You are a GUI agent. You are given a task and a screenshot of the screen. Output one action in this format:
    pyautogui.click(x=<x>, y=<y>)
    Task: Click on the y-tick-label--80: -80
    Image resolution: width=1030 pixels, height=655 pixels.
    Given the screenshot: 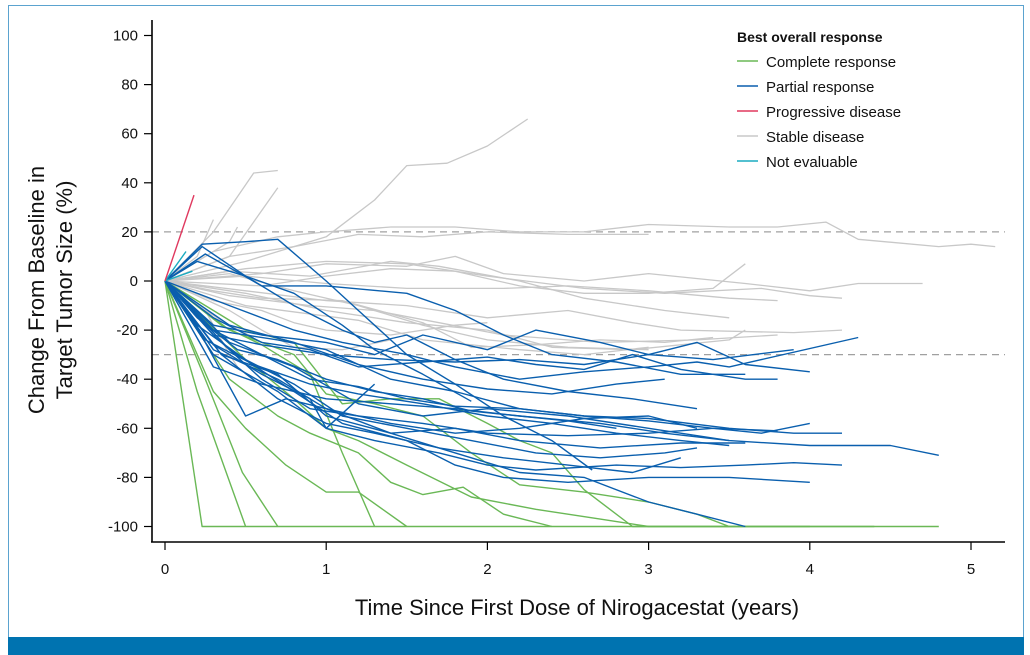 What is the action you would take?
    pyautogui.click(x=127, y=477)
    